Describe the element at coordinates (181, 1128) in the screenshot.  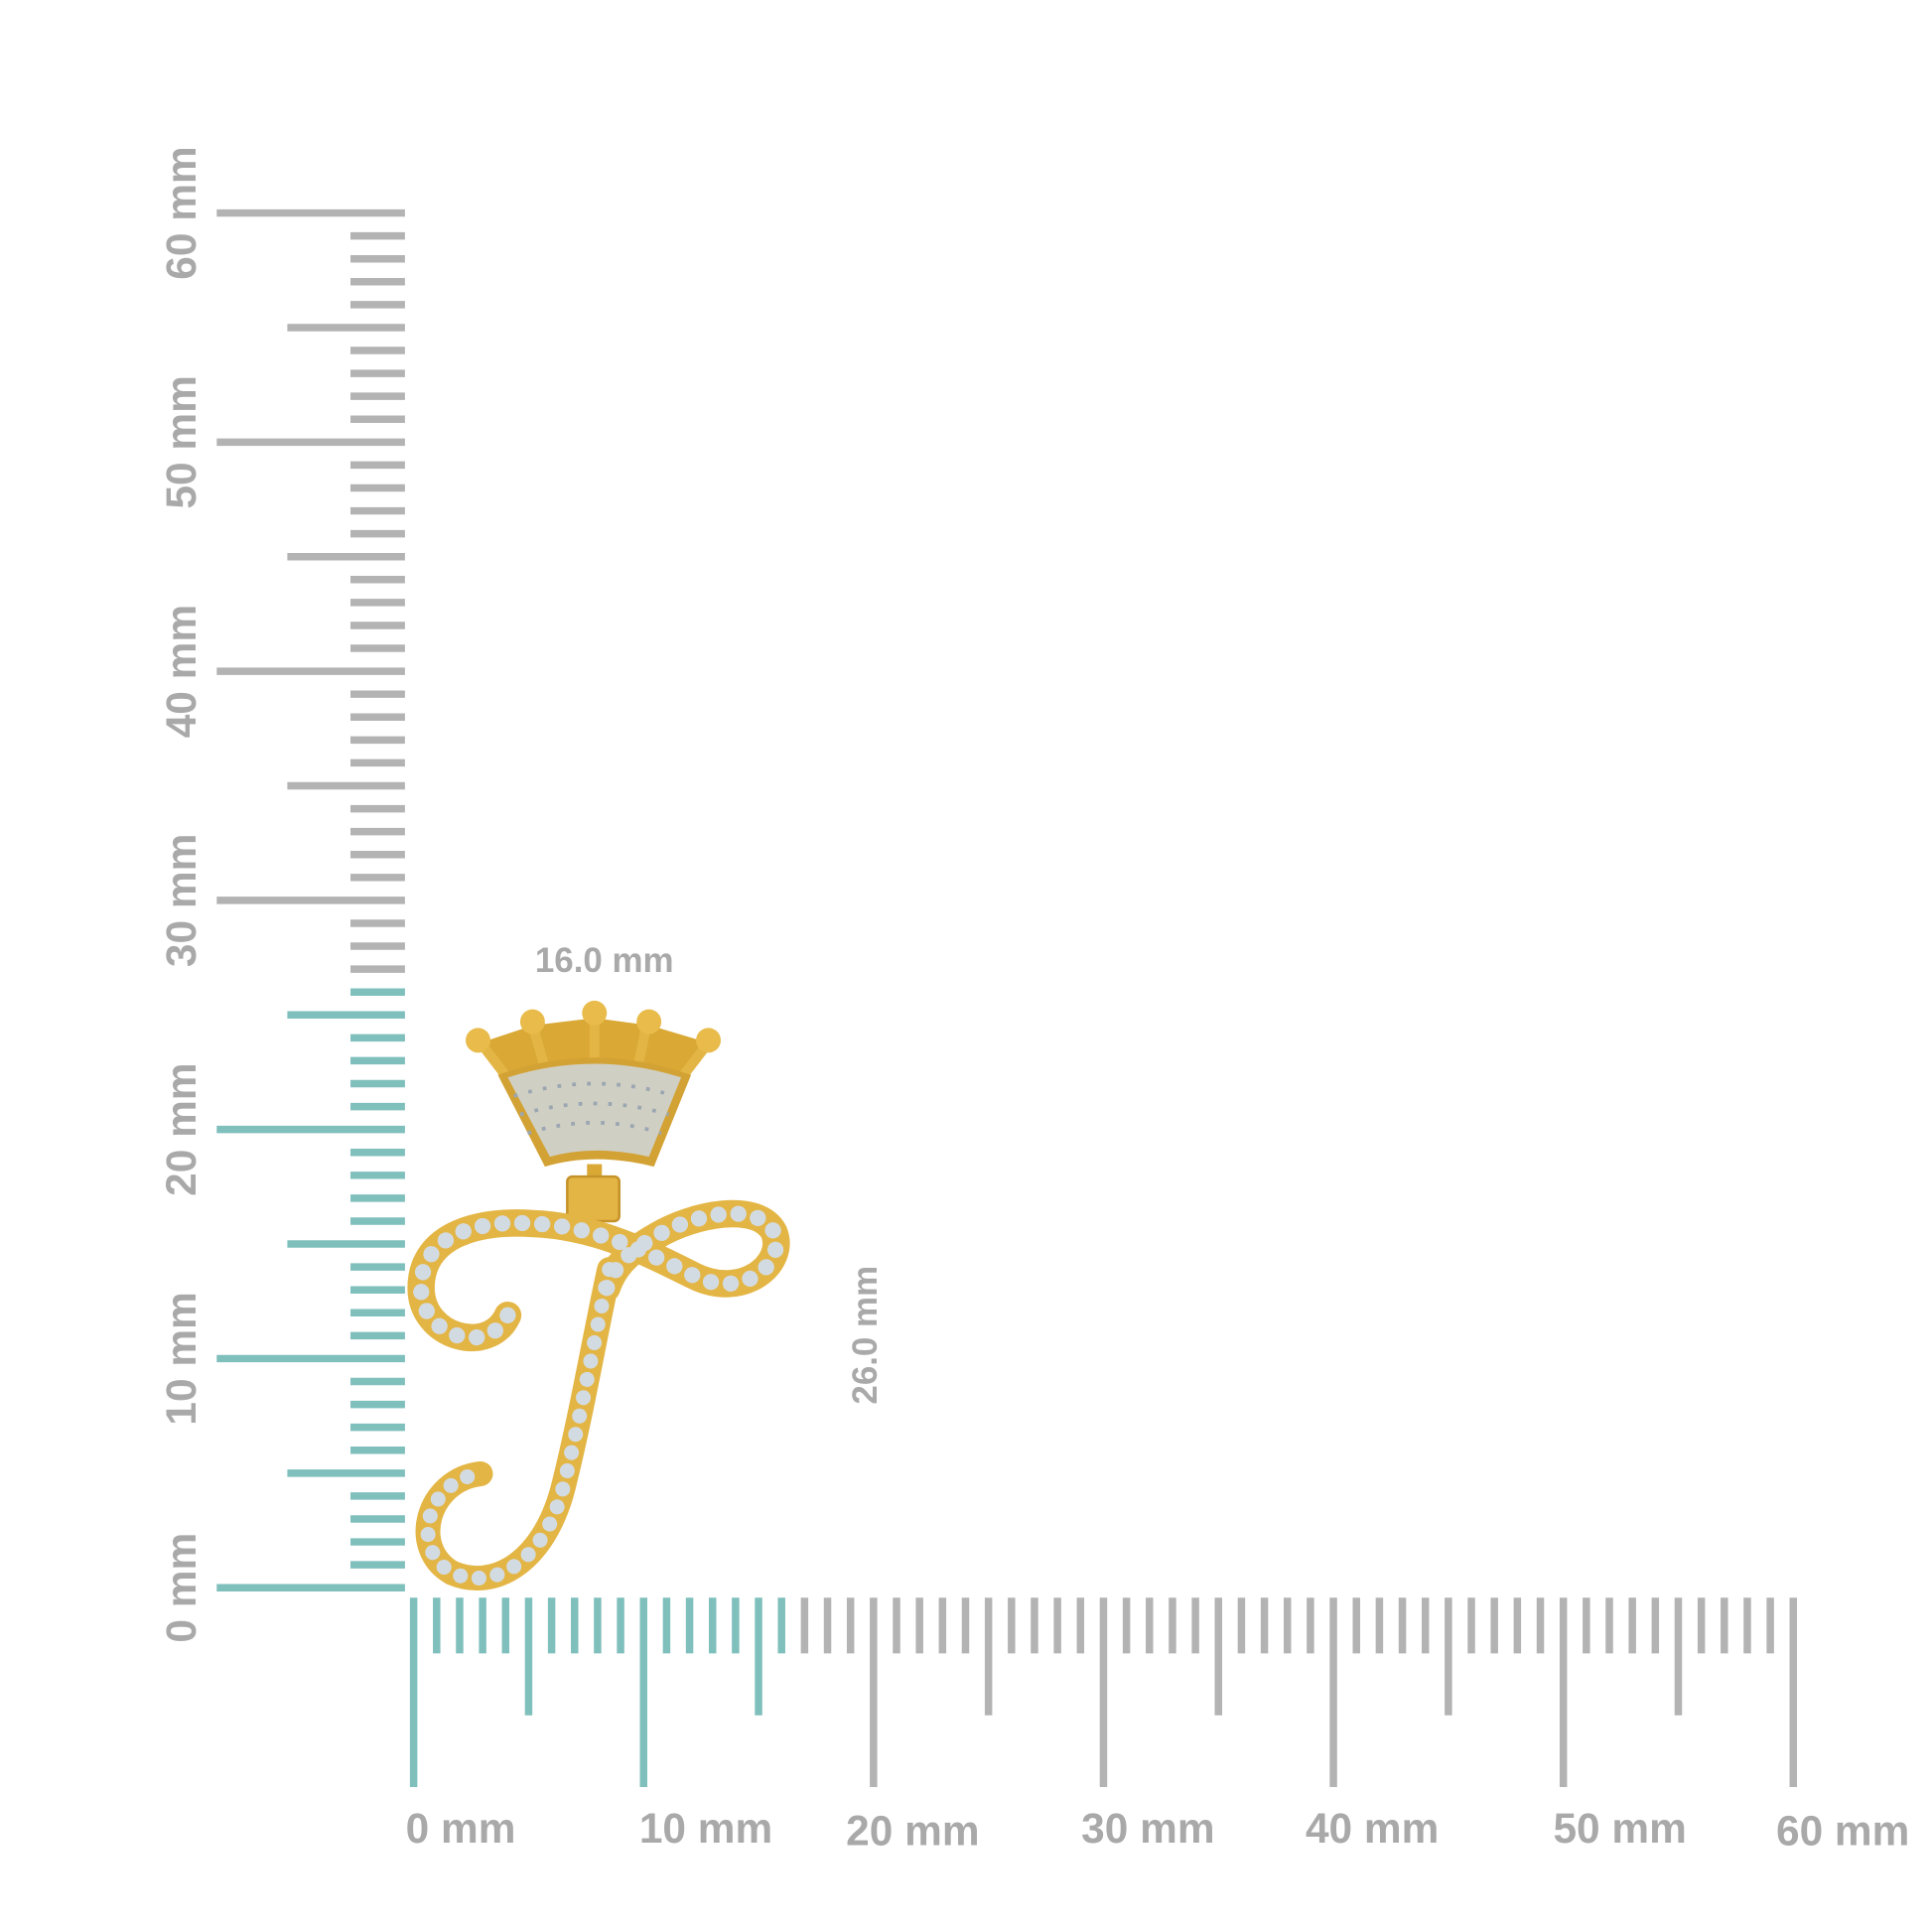
I see `v-label-20: 20 mm` at that location.